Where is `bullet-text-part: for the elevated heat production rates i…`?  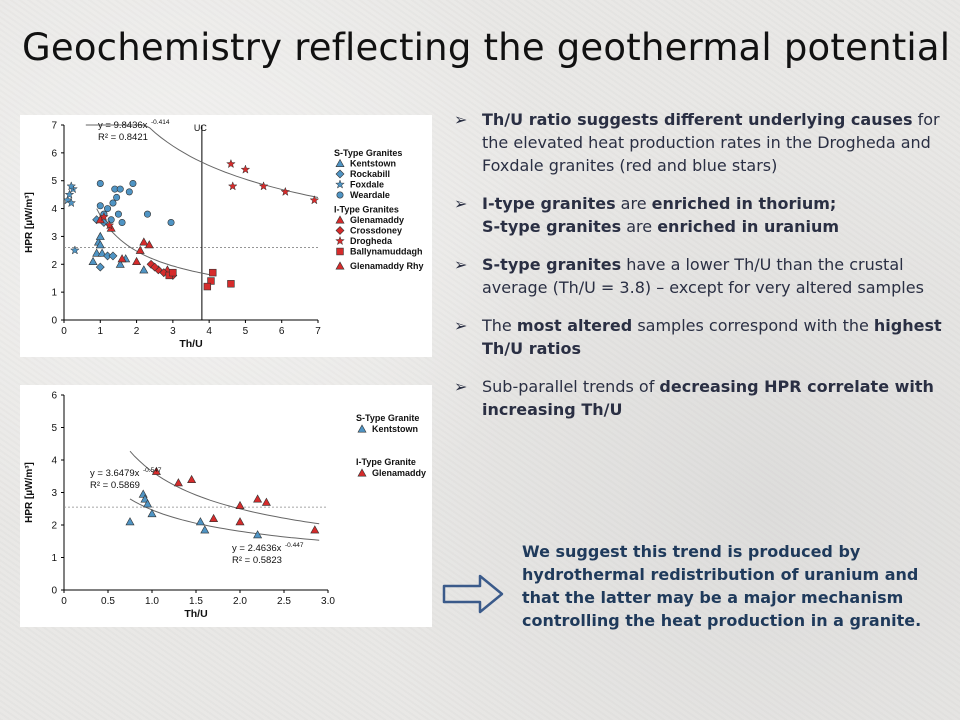
bullet-text-part: for the elevated heat production rates i… is located at coordinates (711, 142).